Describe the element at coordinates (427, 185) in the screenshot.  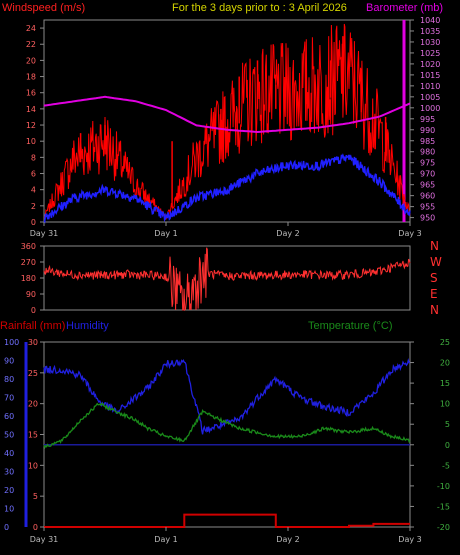
I see `barometer-tick-label: 965` at that location.